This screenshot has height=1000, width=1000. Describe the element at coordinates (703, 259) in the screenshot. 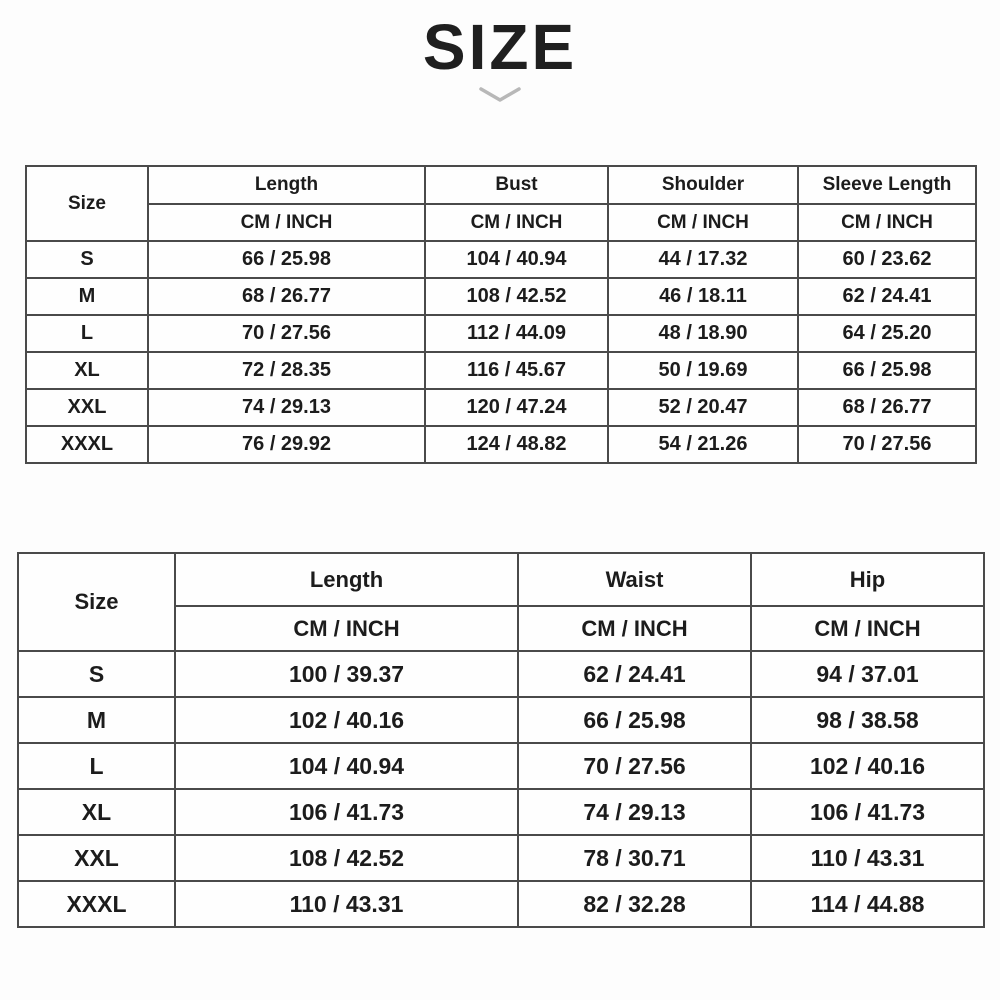

I see `measurement-cell: 44 / 17.32` at that location.